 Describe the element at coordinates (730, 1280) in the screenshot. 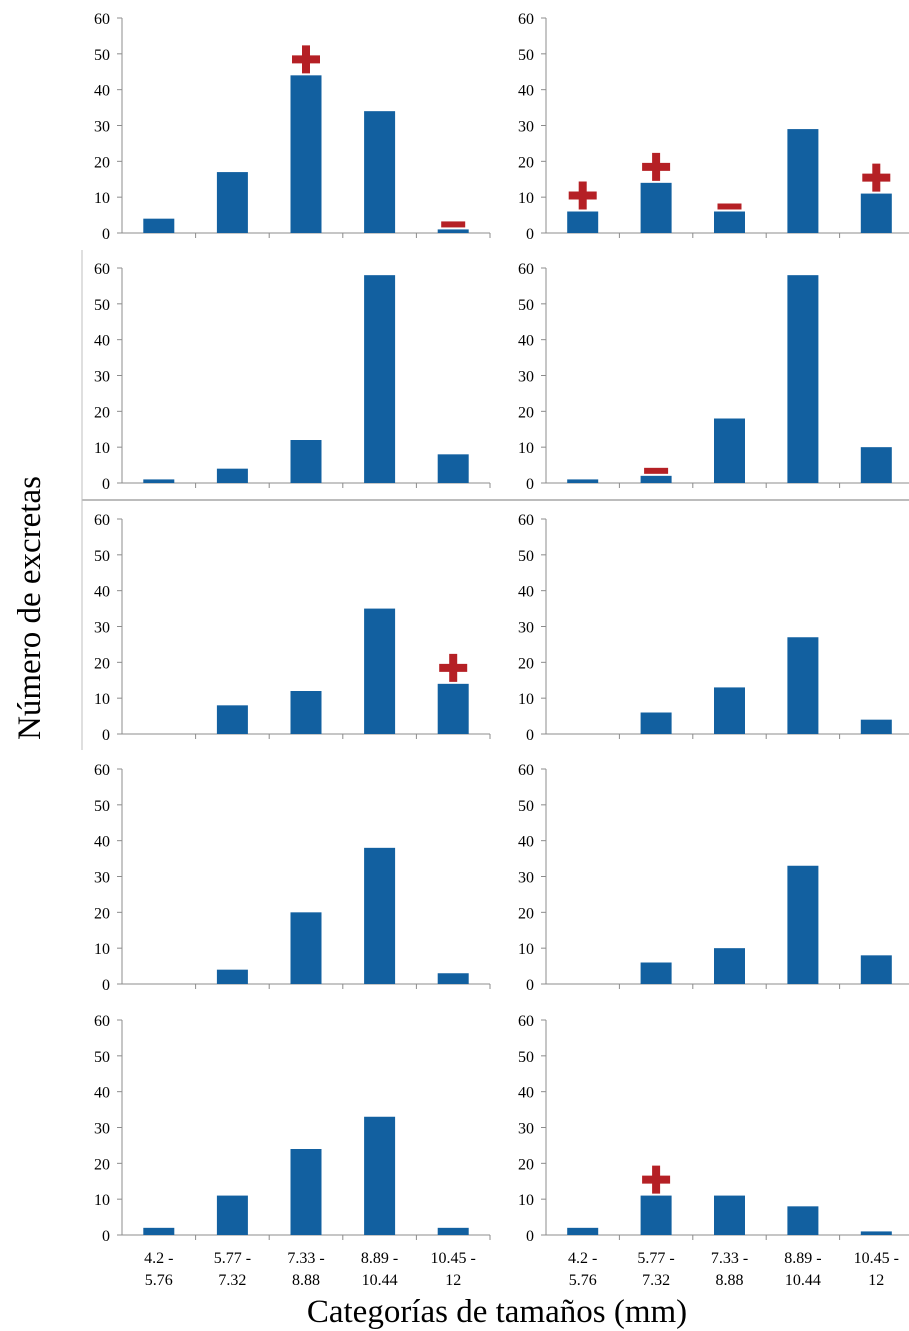

I see `x-category-label: 8.88` at that location.